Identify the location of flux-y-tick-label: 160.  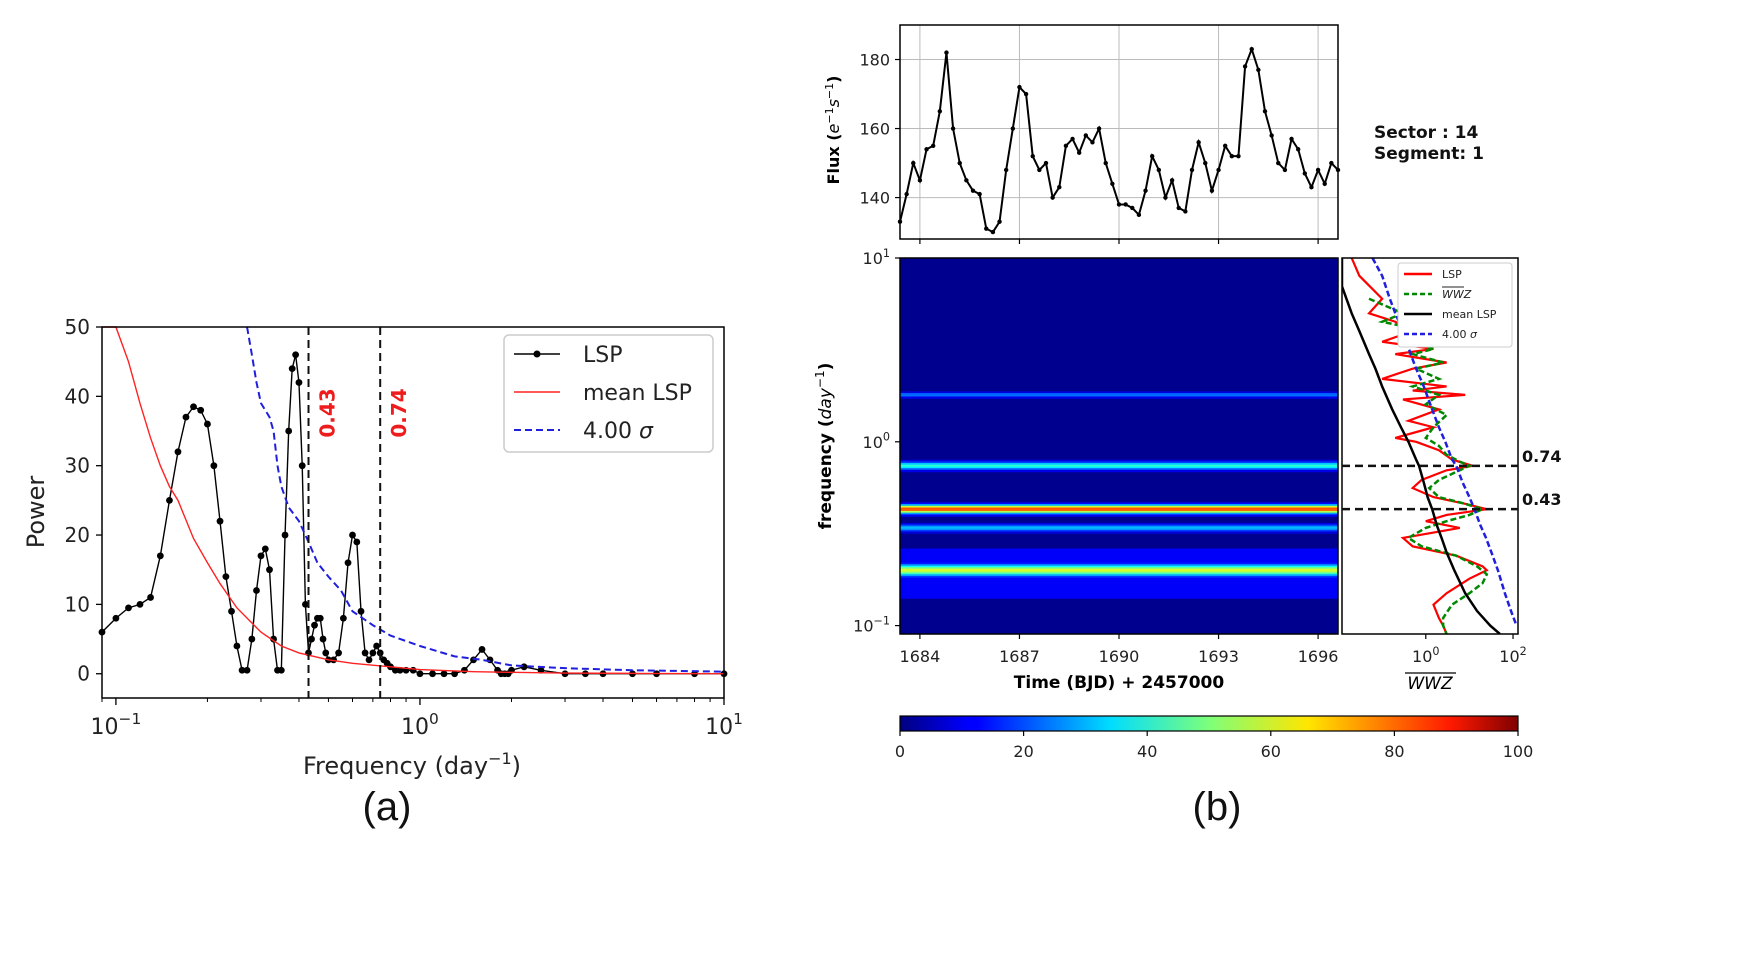
(874, 129).